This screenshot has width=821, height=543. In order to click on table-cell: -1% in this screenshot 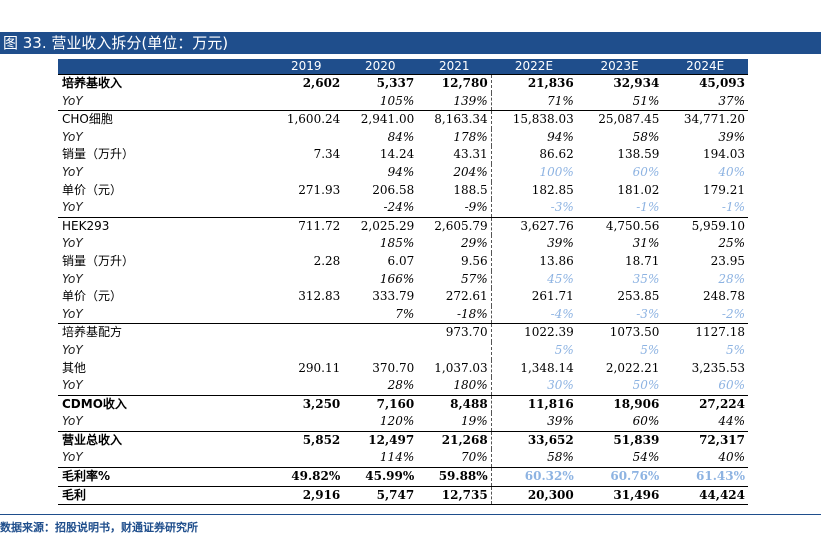, I will do `click(733, 207)`.